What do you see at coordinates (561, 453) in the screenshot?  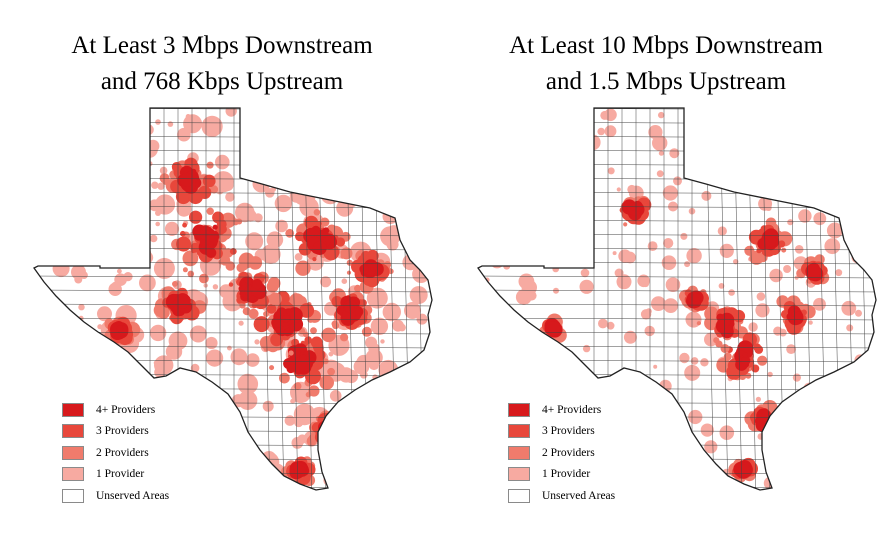 I see `legend-item: 2 Providers` at bounding box center [561, 453].